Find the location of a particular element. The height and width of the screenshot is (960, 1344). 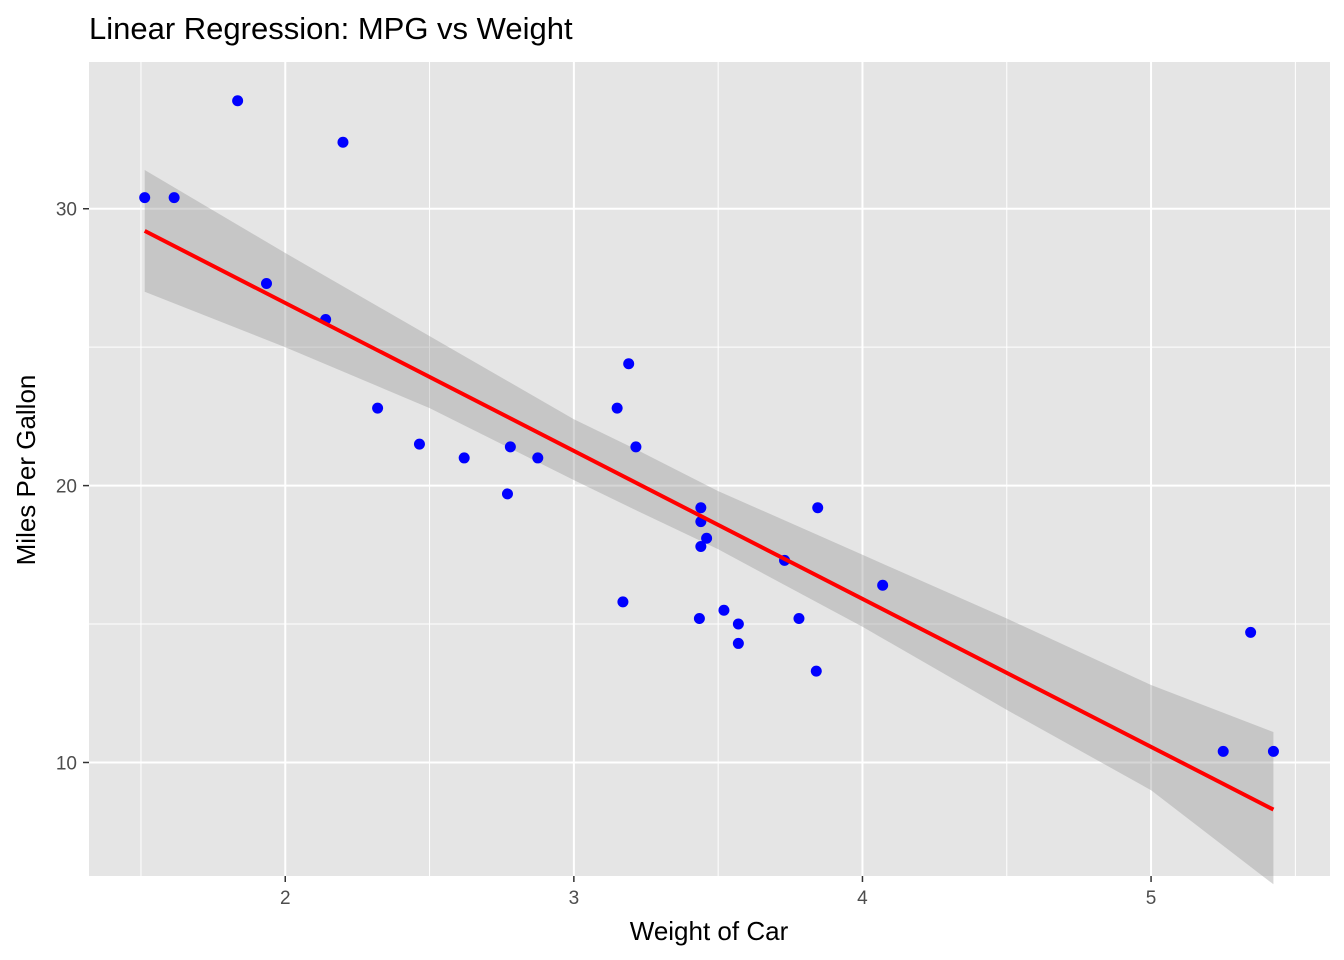

y-axis-title: Miles Per Gallon is located at coordinates (26, 470).